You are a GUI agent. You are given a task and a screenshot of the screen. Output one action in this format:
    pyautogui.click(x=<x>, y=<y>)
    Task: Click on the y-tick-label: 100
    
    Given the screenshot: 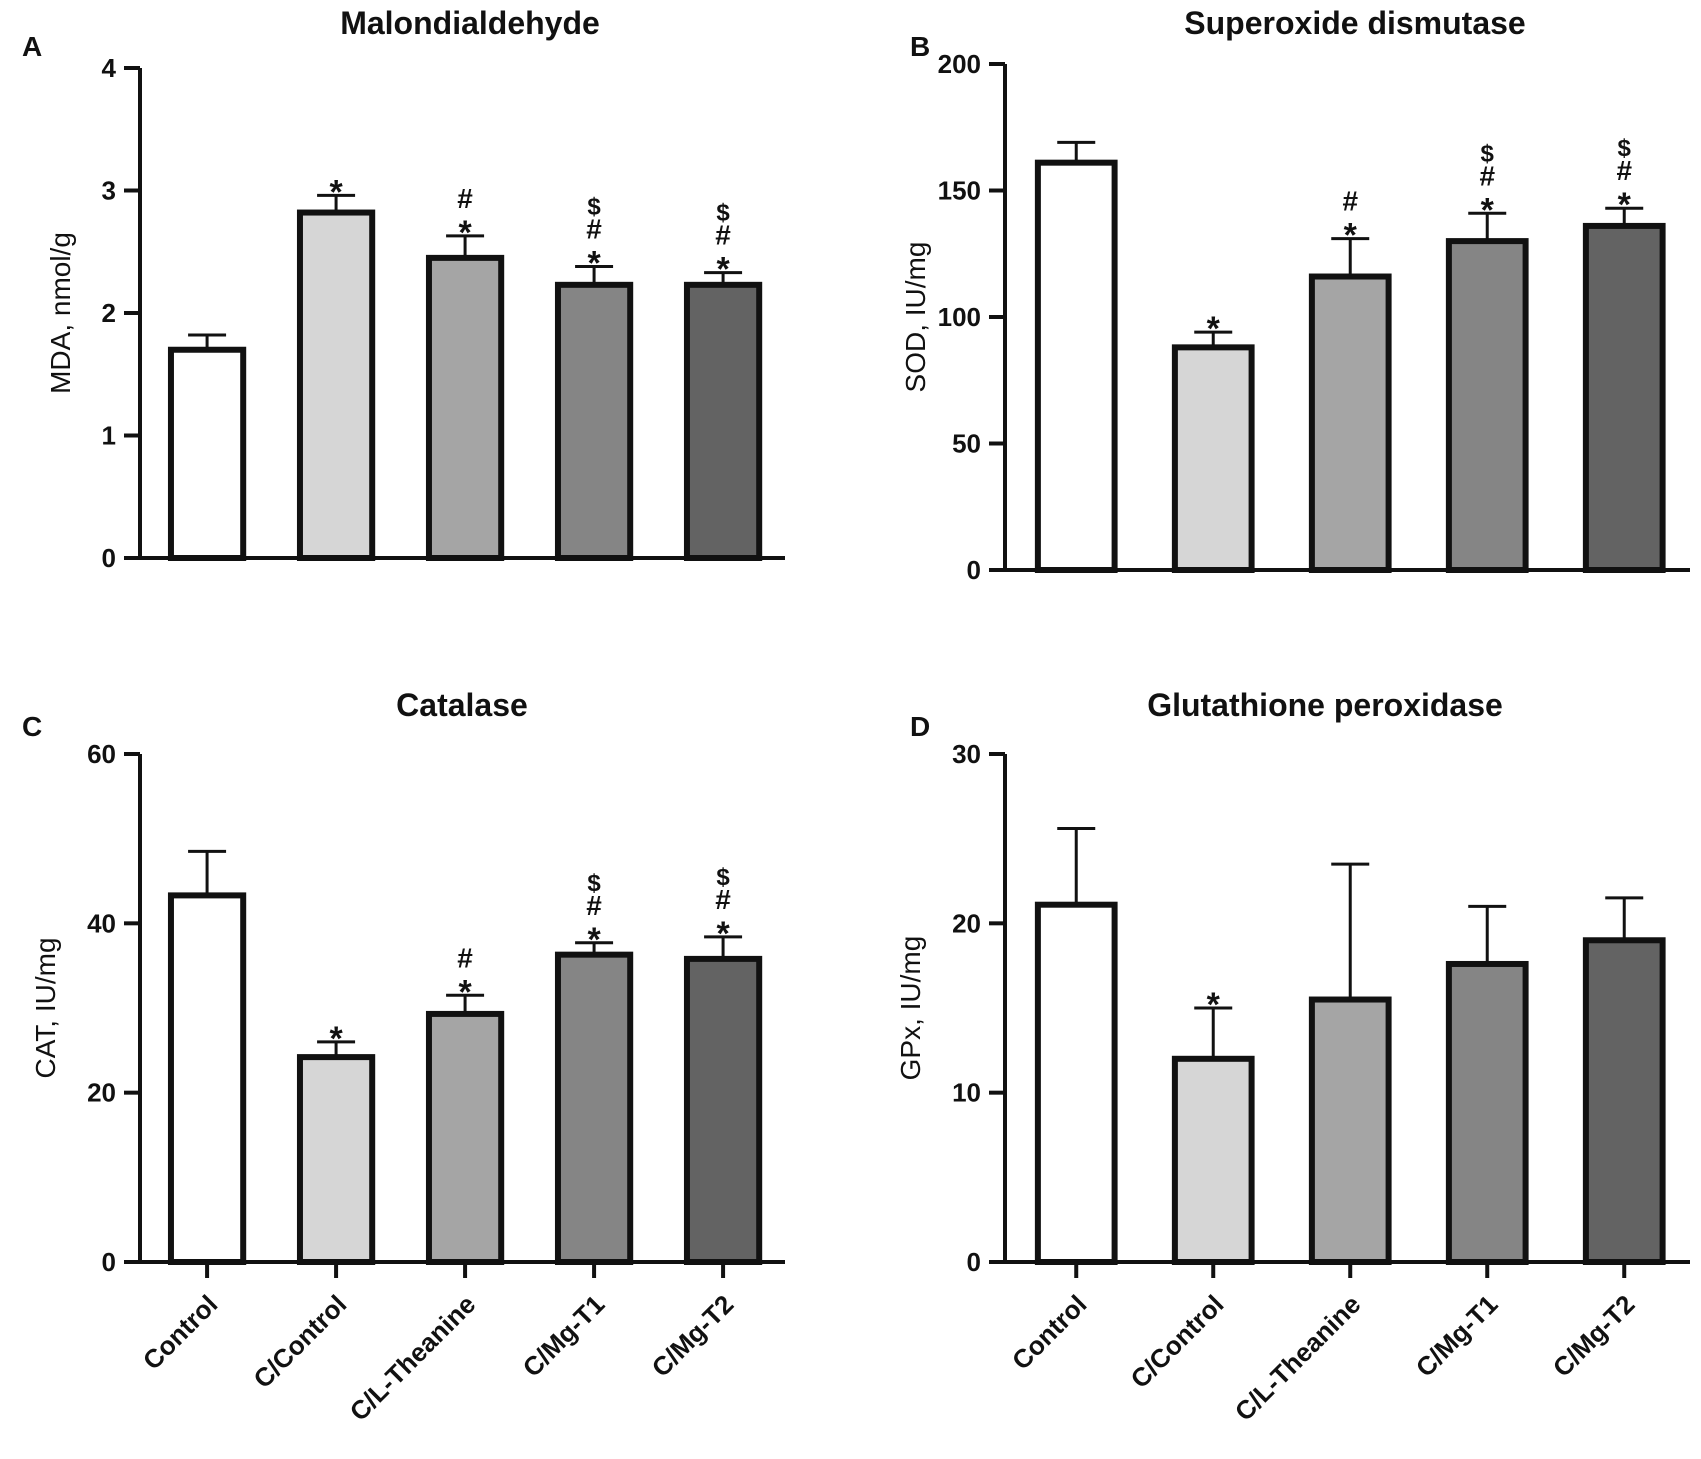 What is the action you would take?
    pyautogui.click(x=959, y=317)
    